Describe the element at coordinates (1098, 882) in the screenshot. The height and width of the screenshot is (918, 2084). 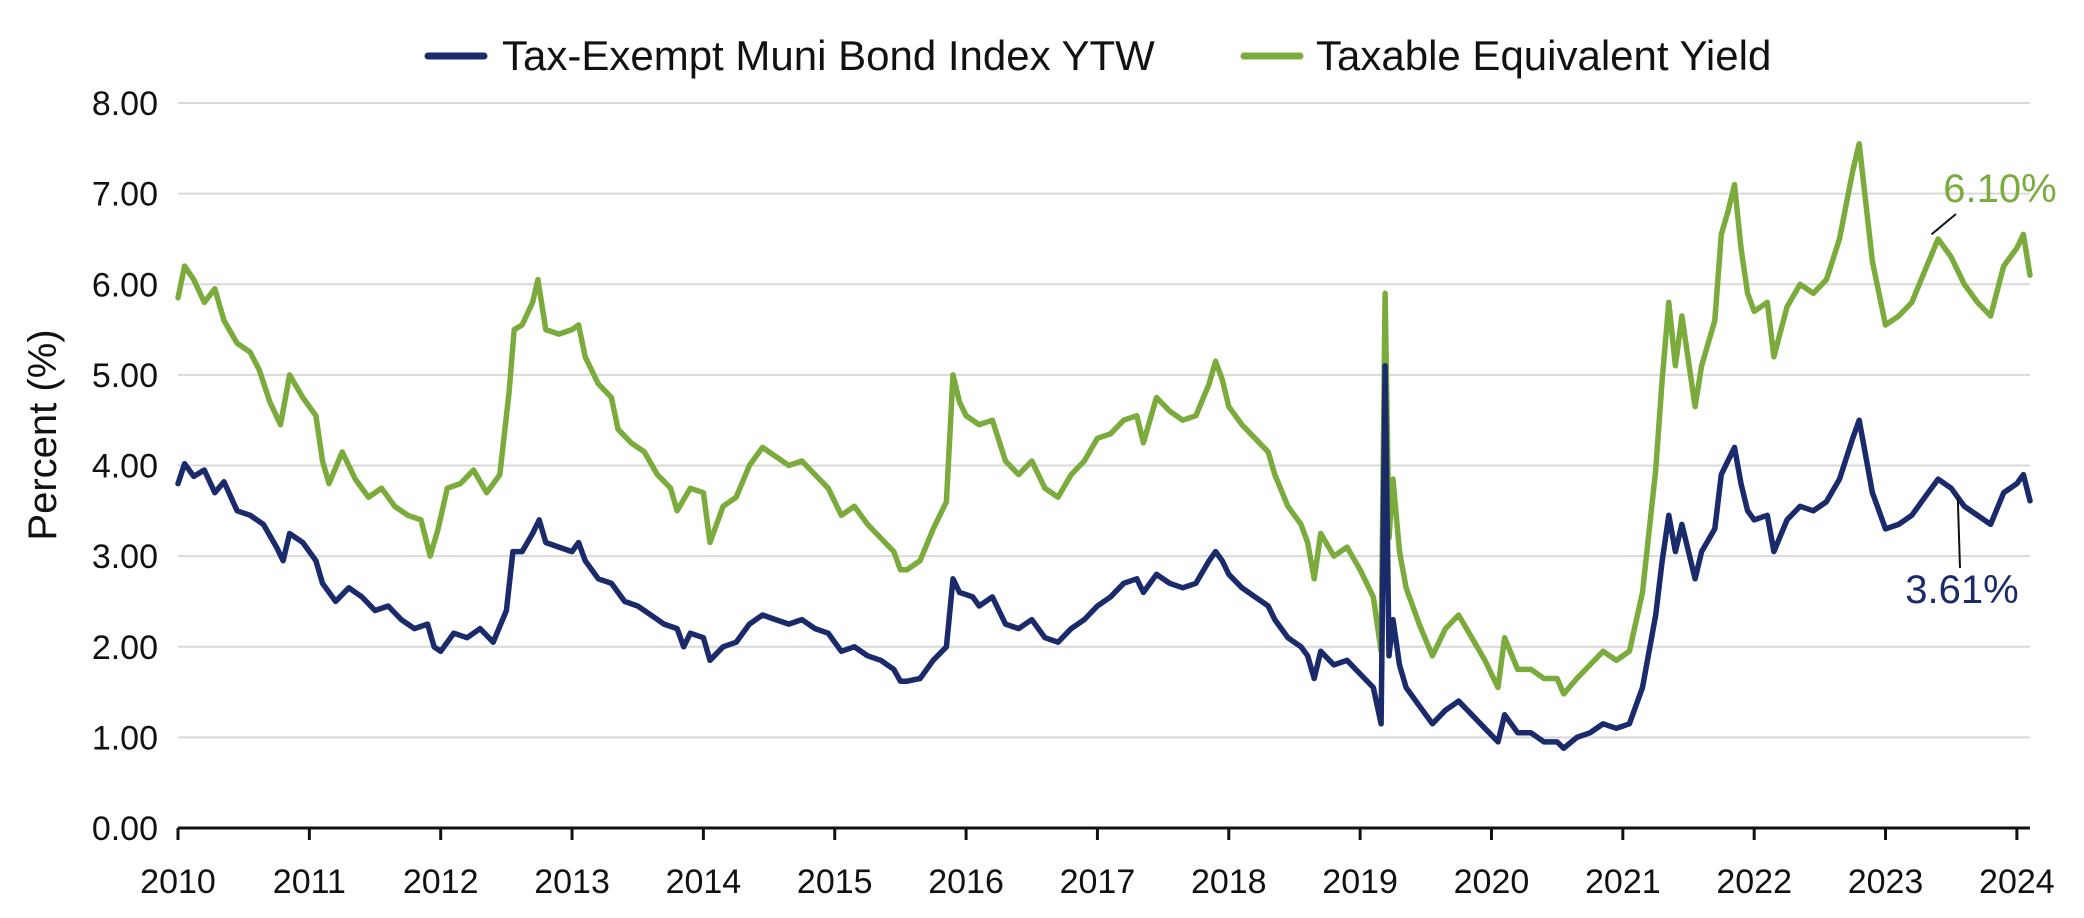
I see `x-tick-label: 2017` at that location.